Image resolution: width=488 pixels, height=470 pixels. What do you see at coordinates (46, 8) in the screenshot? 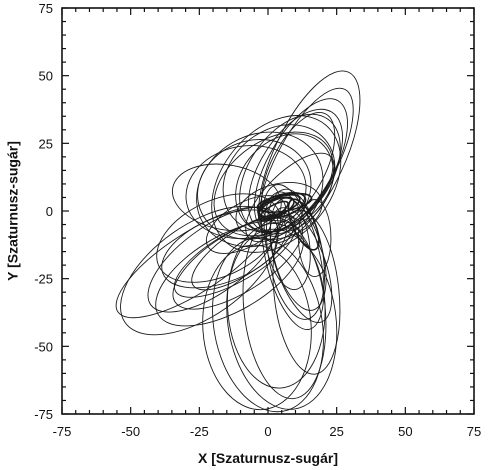
I see `y-tick-label: 75` at bounding box center [46, 8].